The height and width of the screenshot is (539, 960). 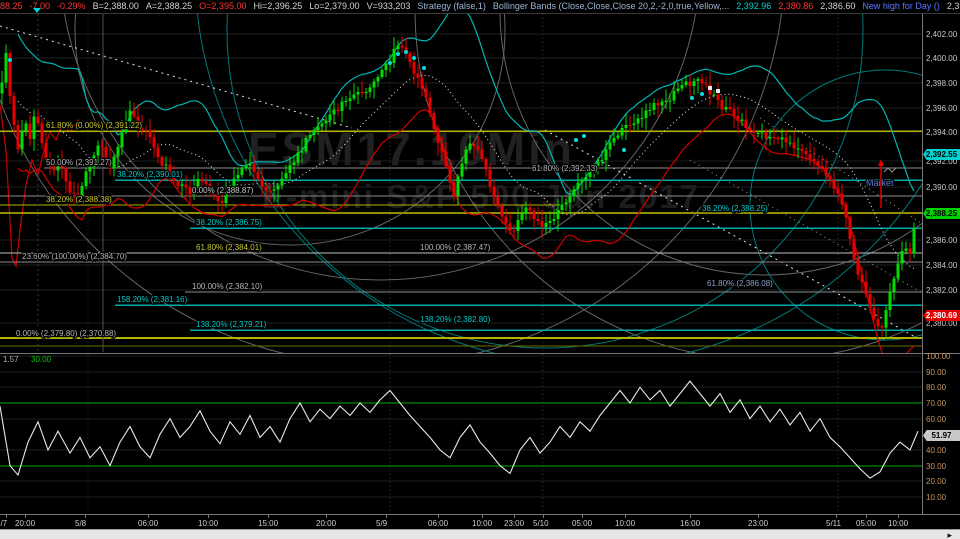 What do you see at coordinates (938, 356) in the screenshot?
I see `axis-tick-label: 100.00` at bounding box center [938, 356].